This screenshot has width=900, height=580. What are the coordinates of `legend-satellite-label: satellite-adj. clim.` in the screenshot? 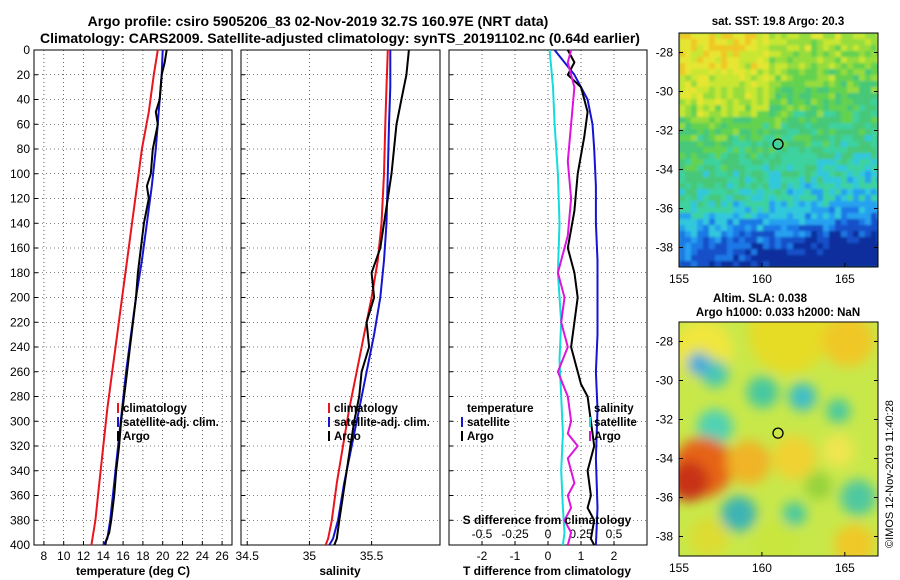 It's located at (171, 423).